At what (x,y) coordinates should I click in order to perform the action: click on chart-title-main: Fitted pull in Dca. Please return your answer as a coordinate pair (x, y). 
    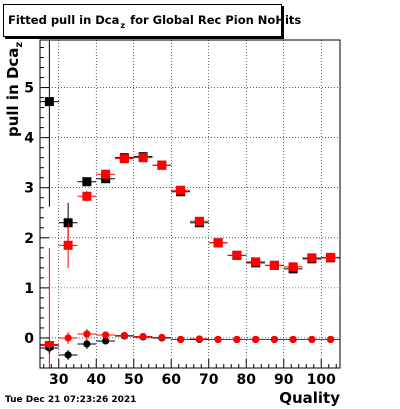
    Looking at the image, I should click on (64, 20).